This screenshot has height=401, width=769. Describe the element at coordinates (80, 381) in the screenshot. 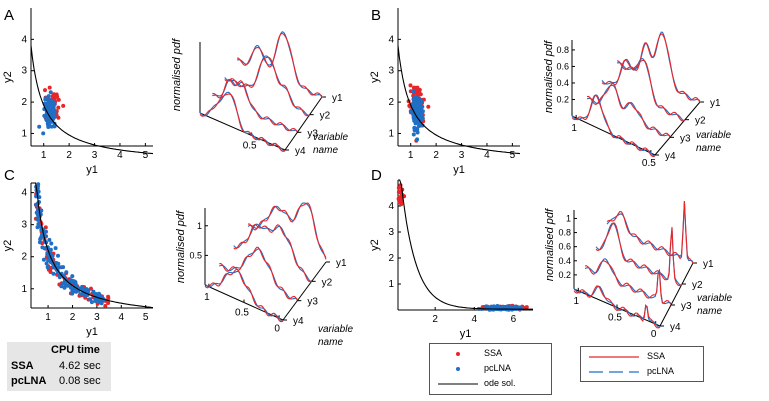

I see `cpu-row-pclna-value: 0.08 sec` at that location.